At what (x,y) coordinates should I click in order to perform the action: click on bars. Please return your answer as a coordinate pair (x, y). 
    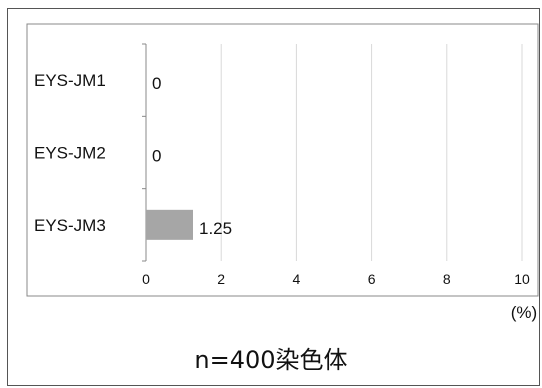
    Looking at the image, I should click on (169, 224).